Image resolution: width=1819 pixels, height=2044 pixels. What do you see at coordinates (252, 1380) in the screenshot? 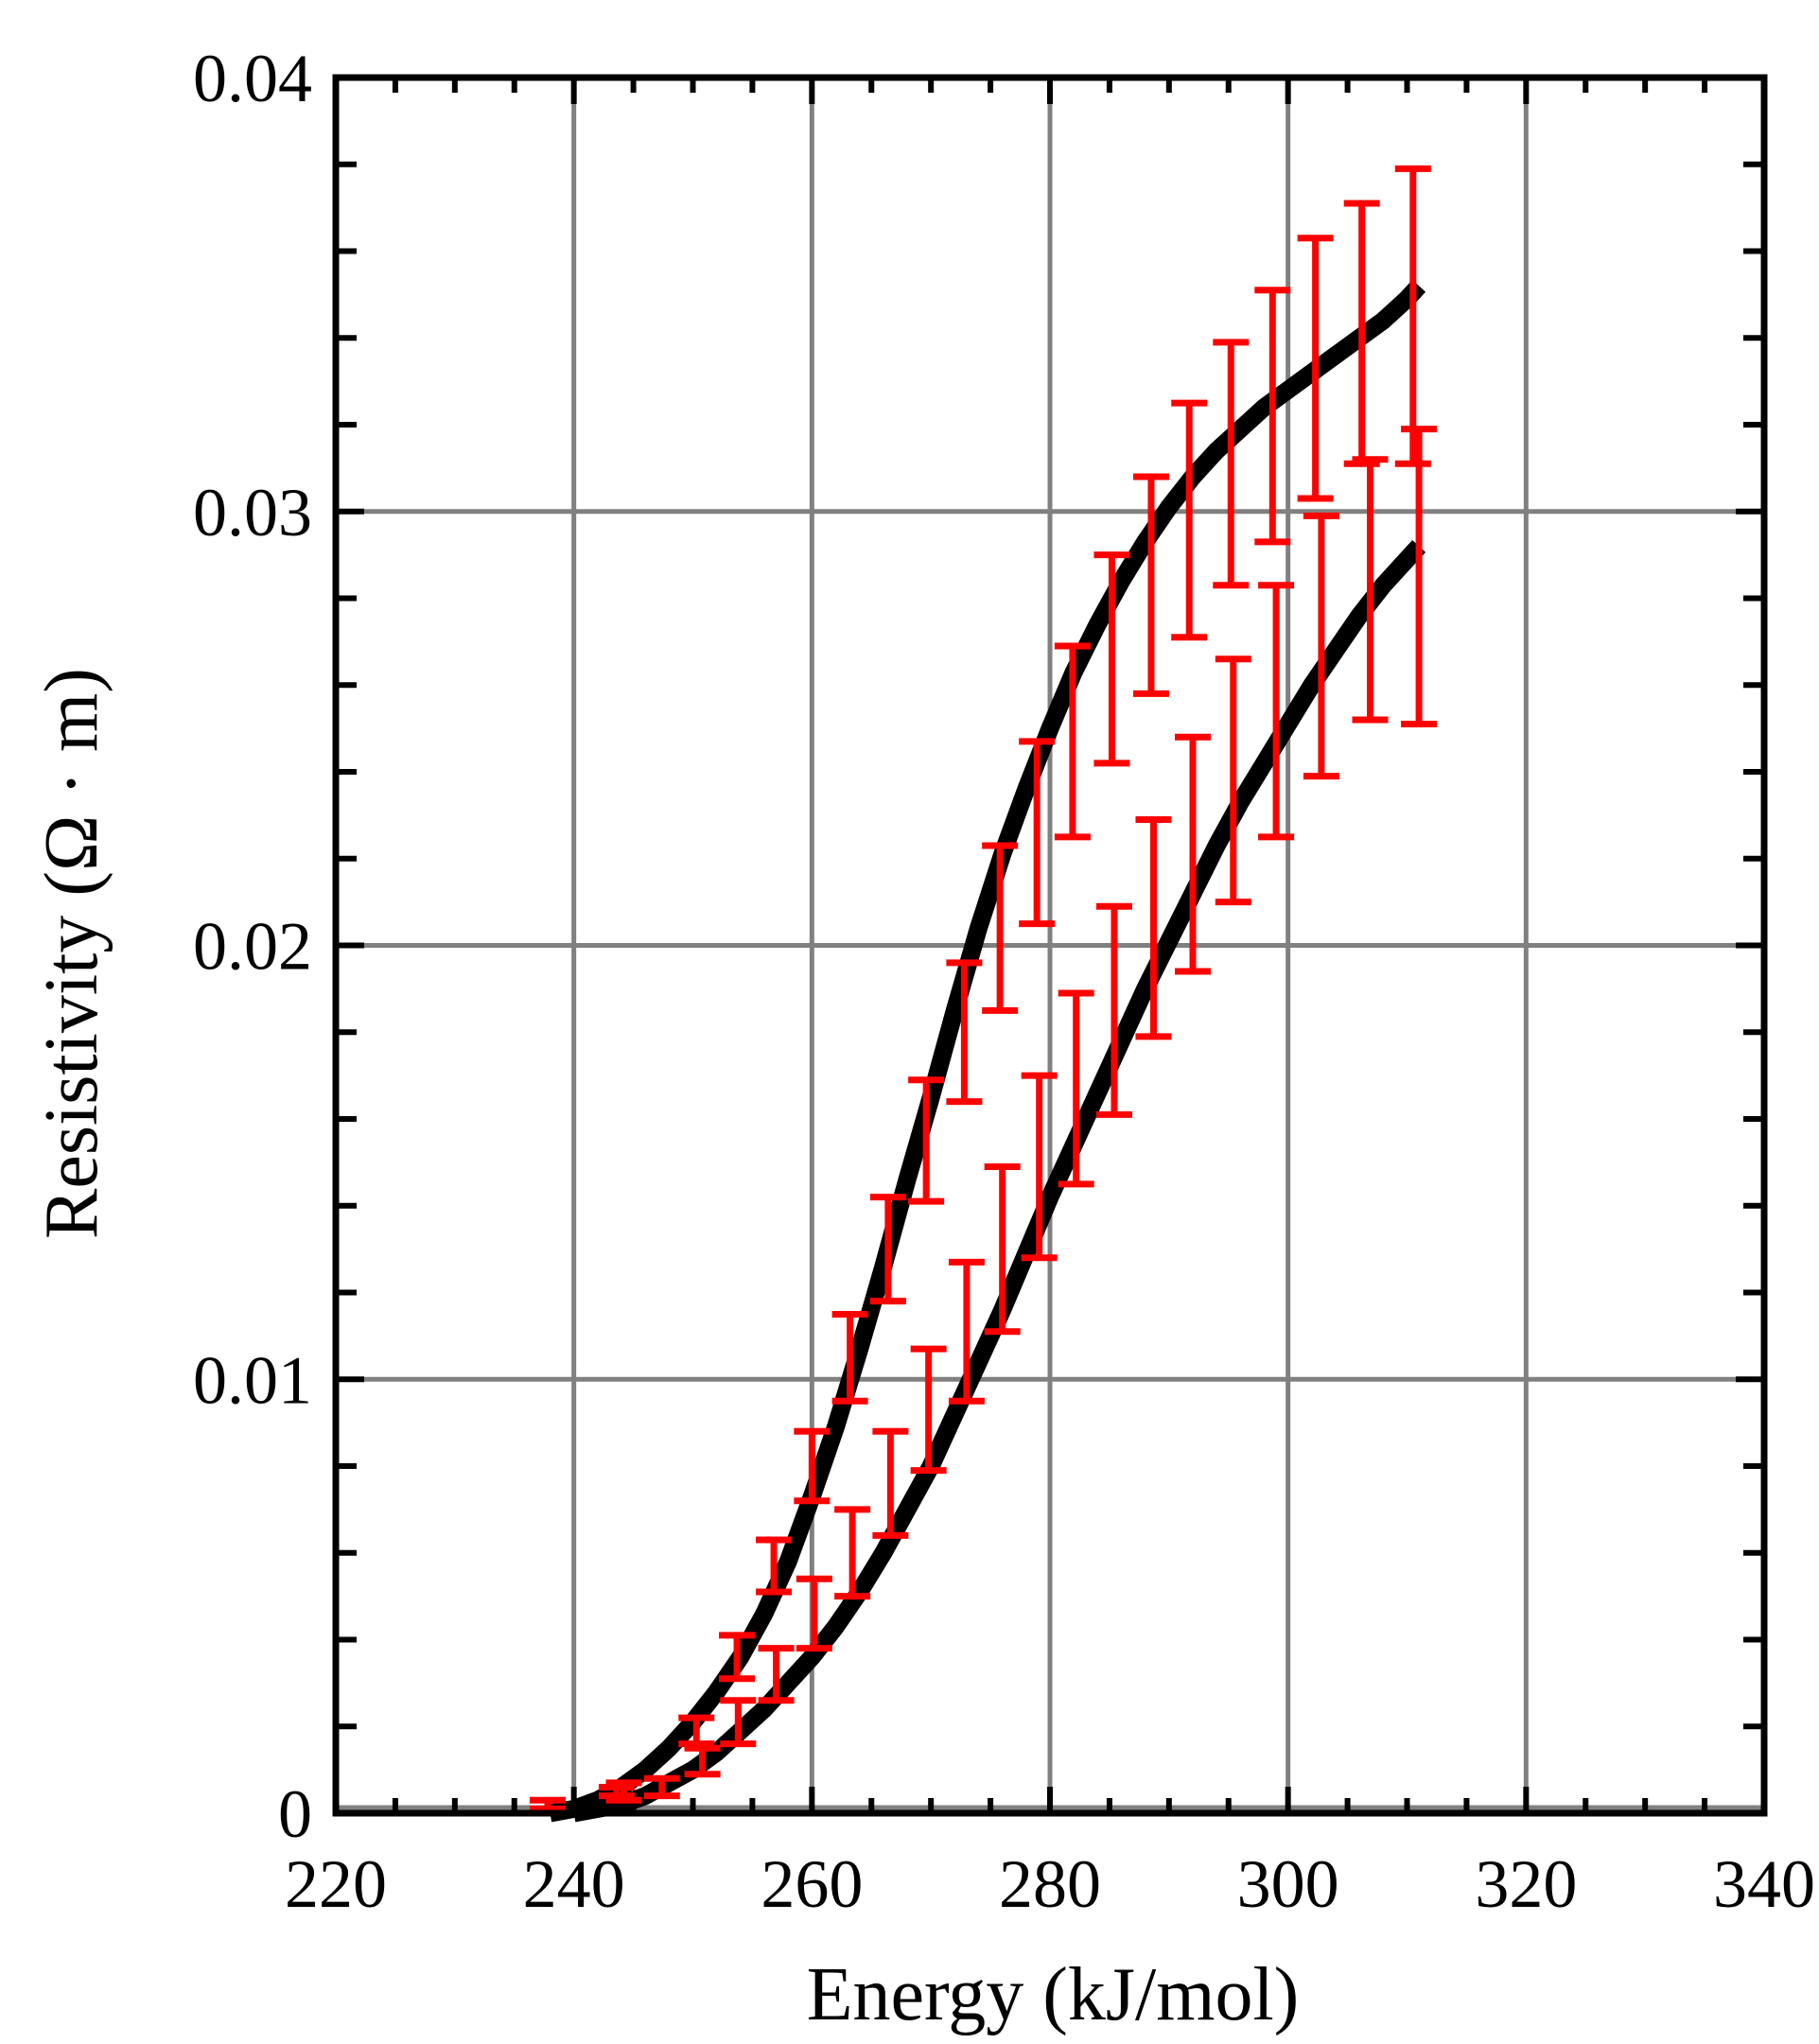
I see `y-tick-label: 0.01` at bounding box center [252, 1380].